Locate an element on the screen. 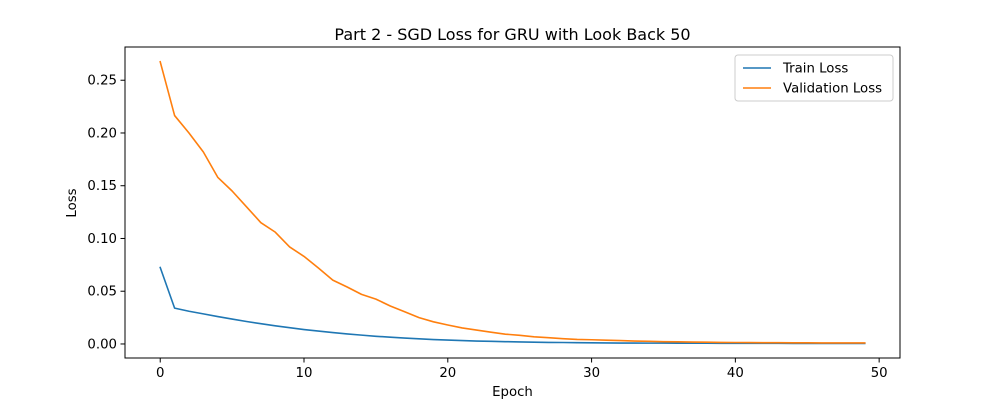 The height and width of the screenshot is (405, 1000). legend: Train Loss Validation Loss is located at coordinates (814, 78).